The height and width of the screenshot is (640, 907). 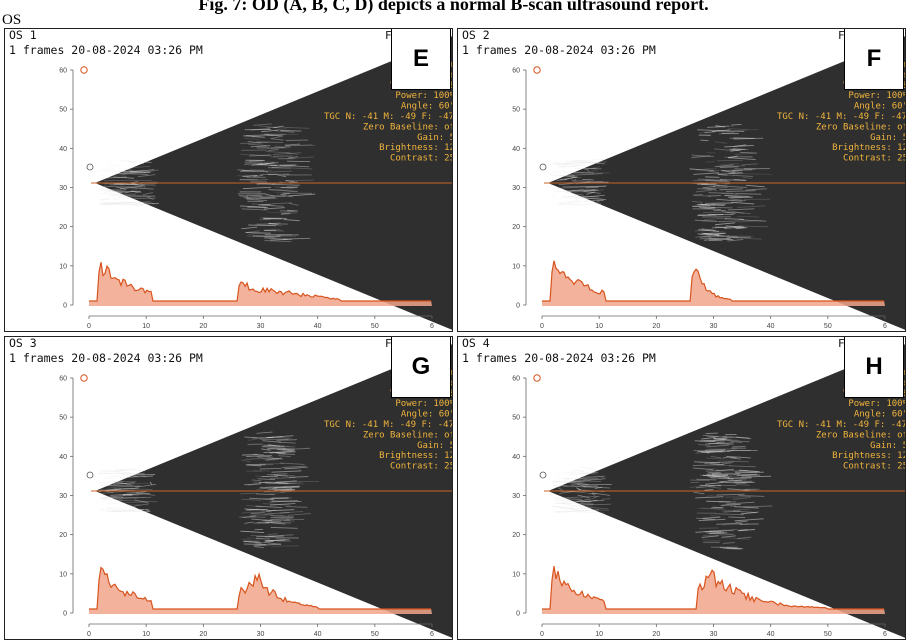 I want to click on panel-letter-badge: E, so click(x=421, y=59).